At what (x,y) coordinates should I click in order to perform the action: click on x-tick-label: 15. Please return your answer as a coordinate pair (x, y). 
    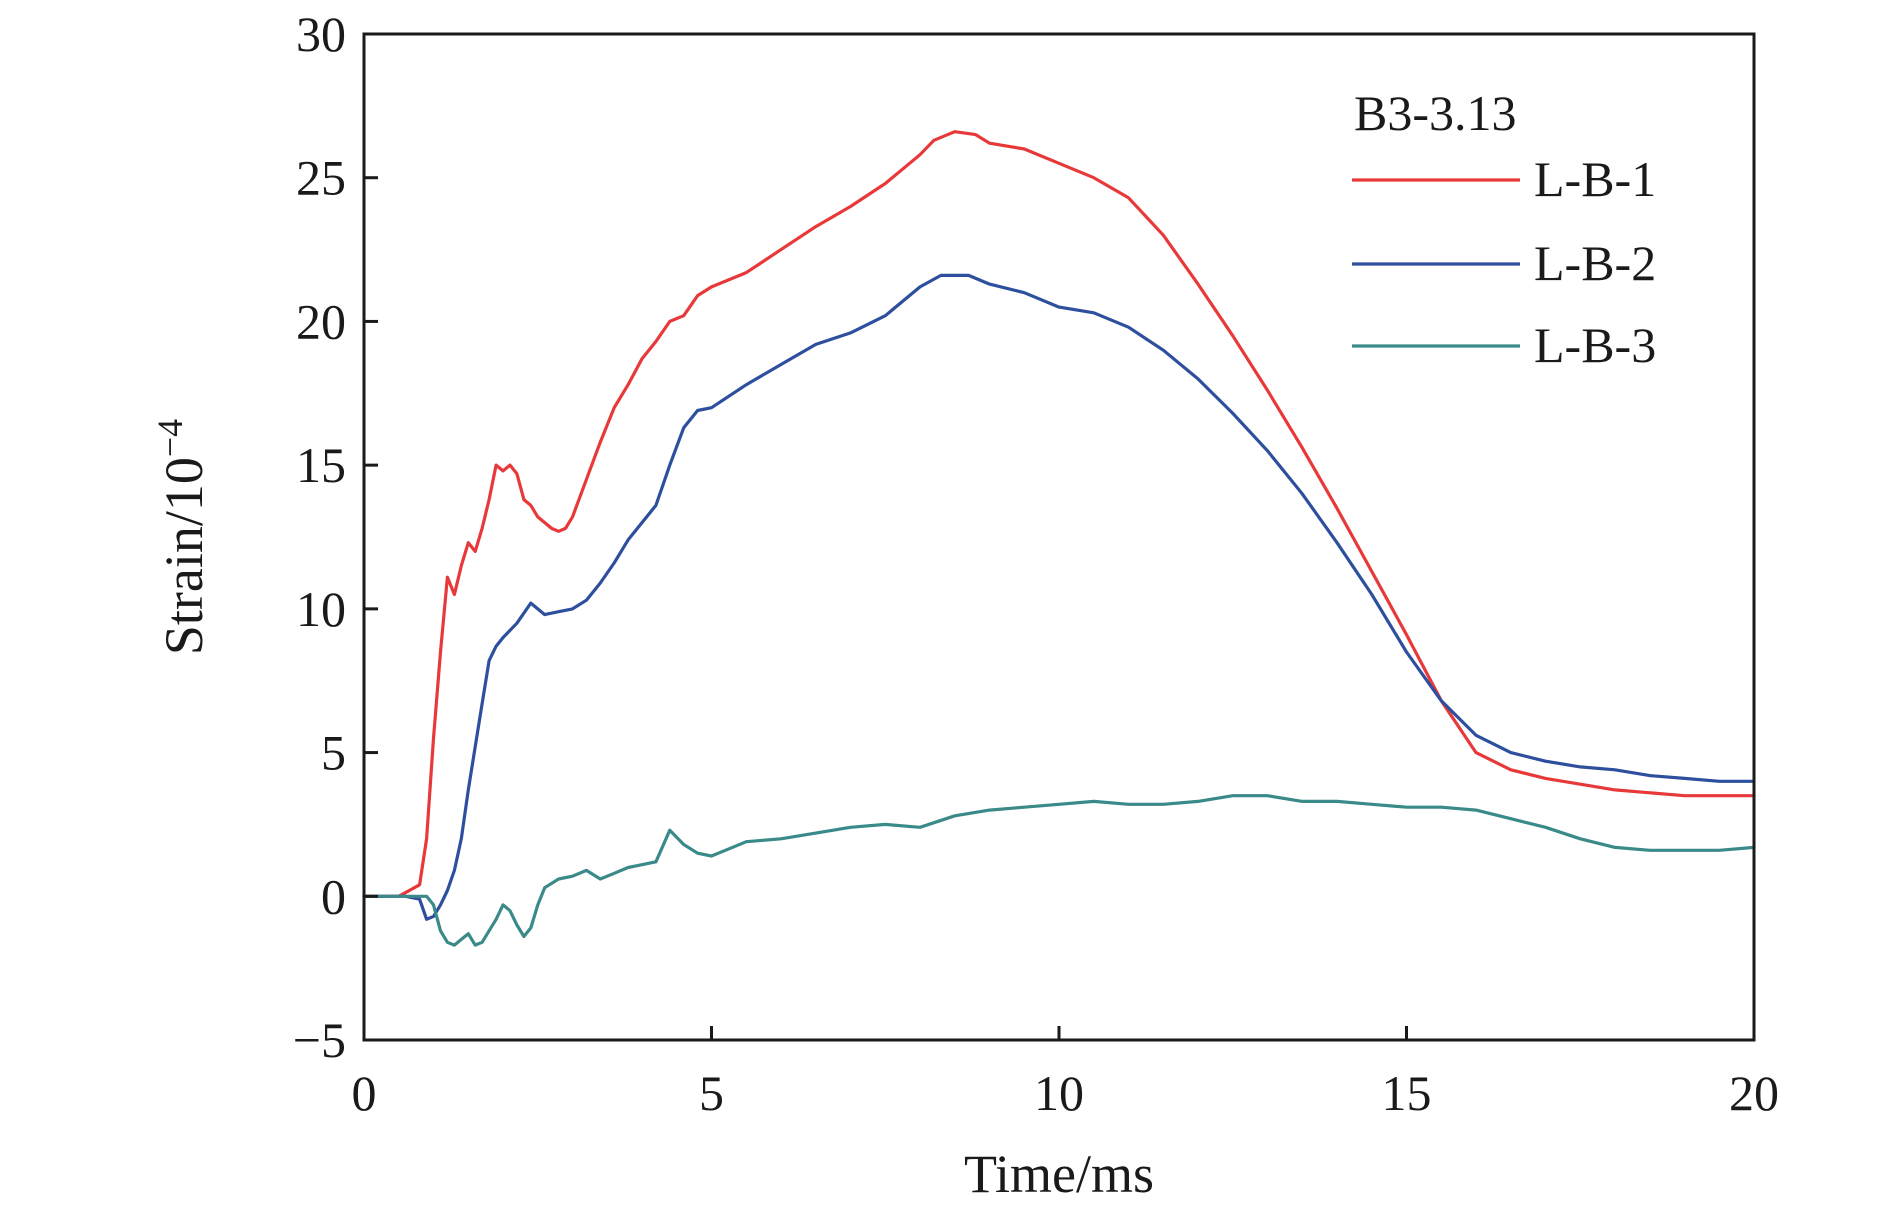
    Looking at the image, I should click on (1407, 1093).